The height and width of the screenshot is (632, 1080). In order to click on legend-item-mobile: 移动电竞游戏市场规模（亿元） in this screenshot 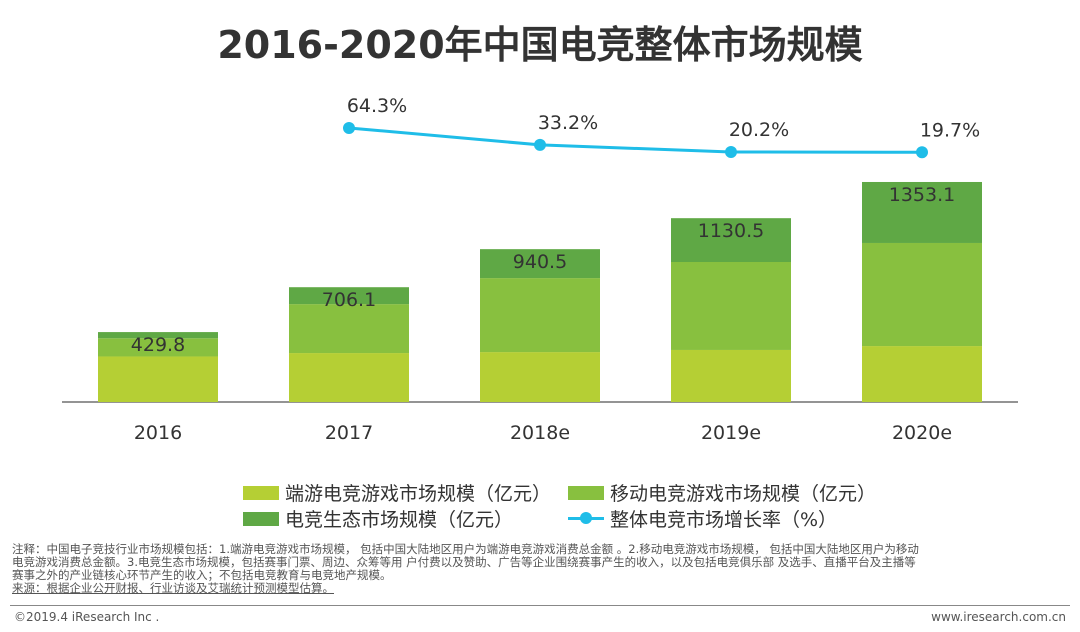, I will do `click(722, 492)`.